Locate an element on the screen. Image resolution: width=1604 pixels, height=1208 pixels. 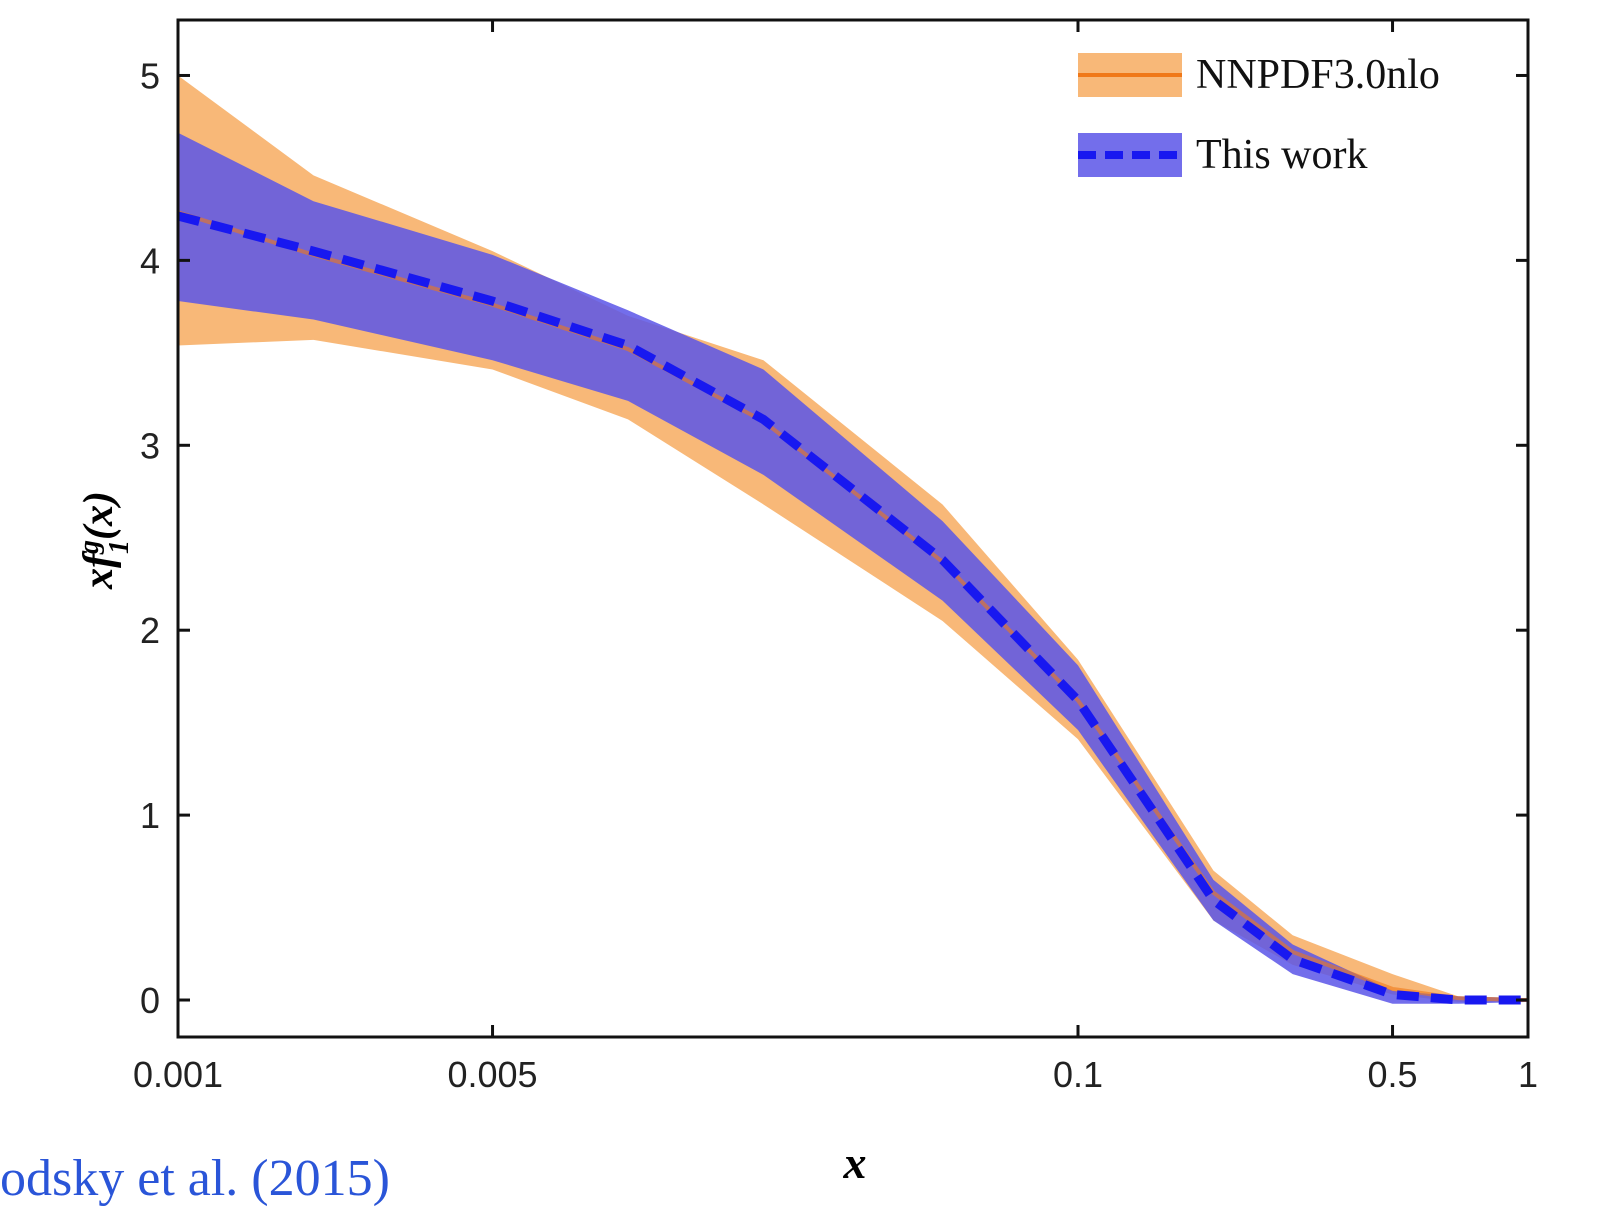
y-axis-label: xfg1(x) is located at coordinates (104, 540).